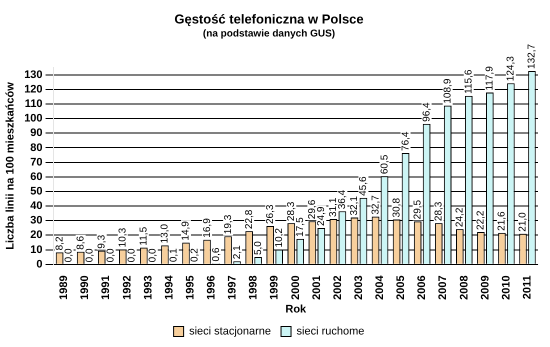 The height and width of the screenshot is (347, 550). I want to click on data-label: 5,0, so click(258, 248).